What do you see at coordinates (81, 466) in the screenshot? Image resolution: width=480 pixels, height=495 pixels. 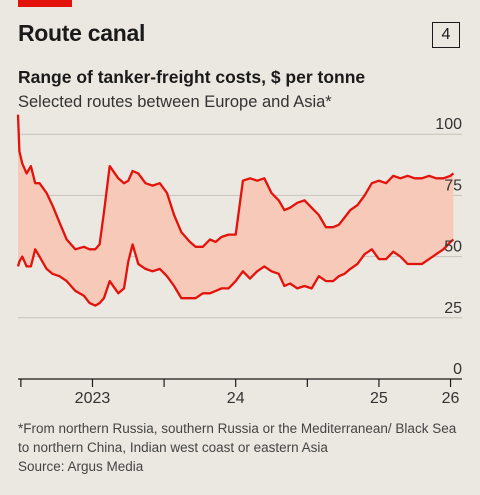 I see `source-note: Source: Argus Media` at bounding box center [81, 466].